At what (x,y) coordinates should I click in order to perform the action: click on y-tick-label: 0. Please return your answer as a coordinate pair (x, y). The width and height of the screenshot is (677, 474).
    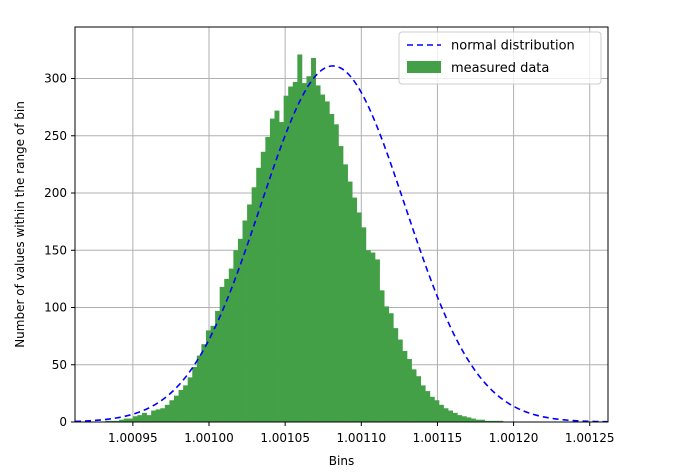
    Looking at the image, I should click on (63, 422).